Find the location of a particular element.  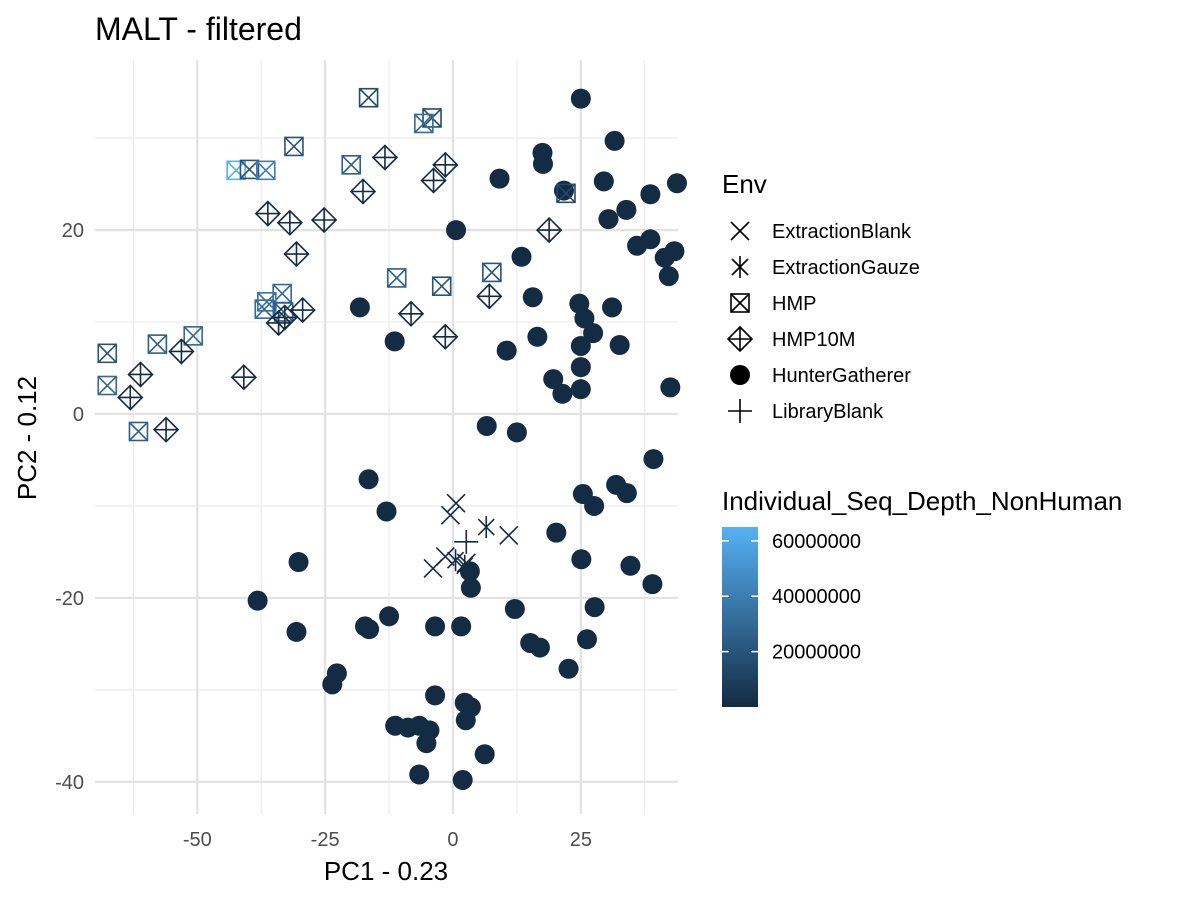

data-point-x is located at coordinates (450, 515).